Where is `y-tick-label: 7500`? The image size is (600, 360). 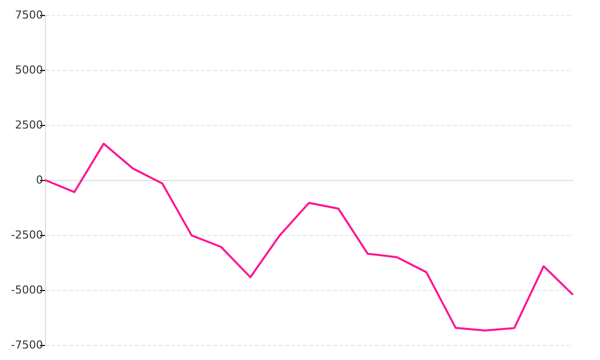 y-tick-label: 7500 is located at coordinates (29, 15).